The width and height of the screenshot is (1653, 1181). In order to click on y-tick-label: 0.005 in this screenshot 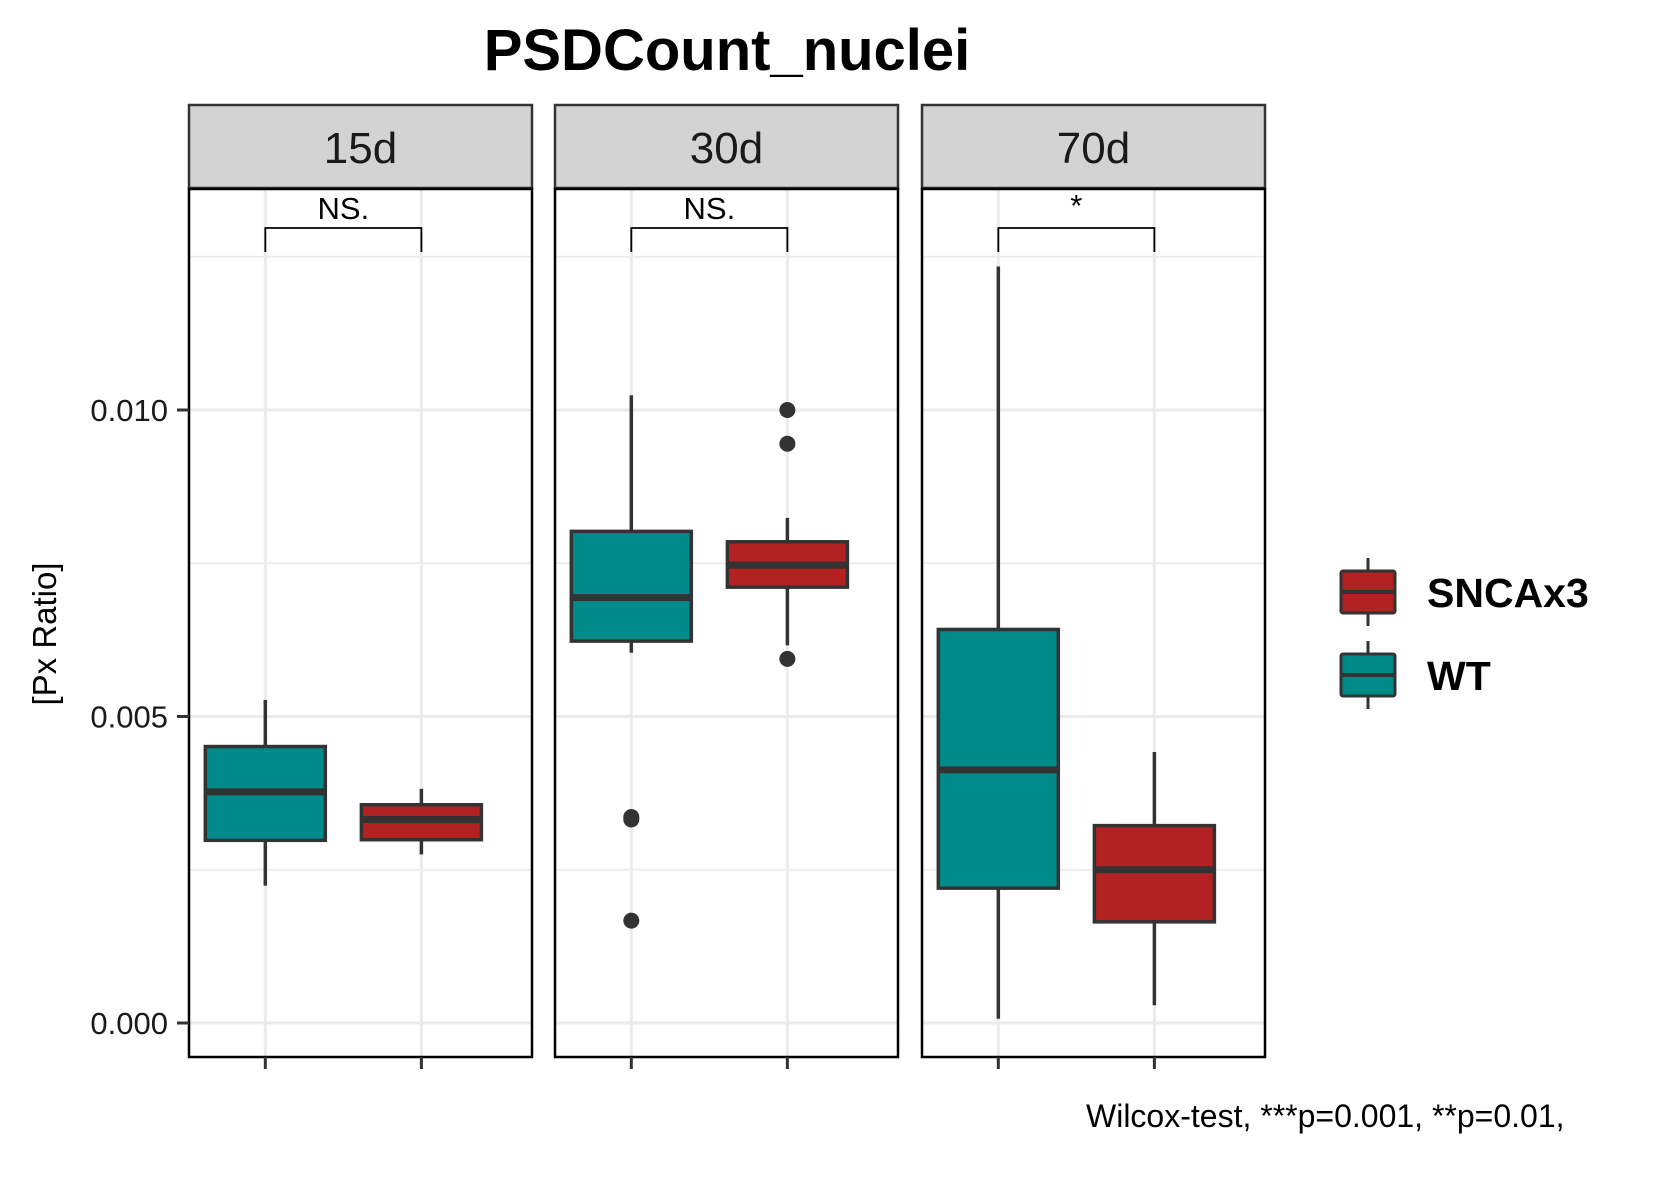, I will do `click(129, 717)`.